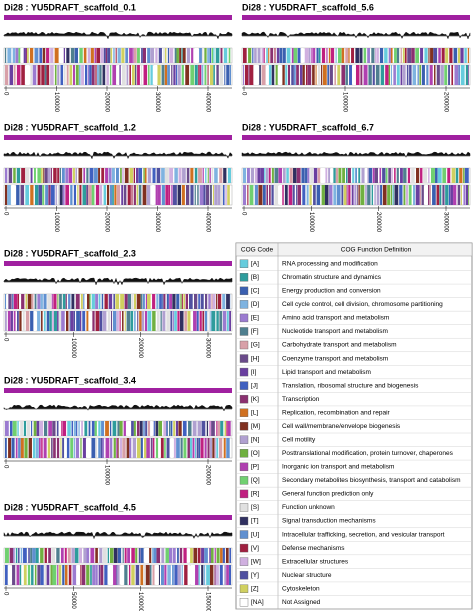 The width and height of the screenshot is (474, 611). Describe the element at coordinates (331, 291) in the screenshot. I see `cog-definition: Energy production and conversion` at that location.